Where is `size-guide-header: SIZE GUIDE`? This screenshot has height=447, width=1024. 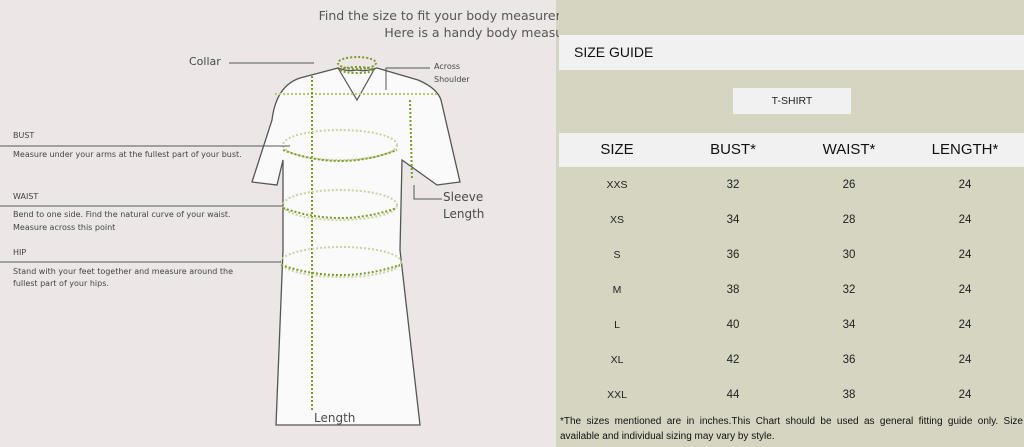 size-guide-header: SIZE GUIDE is located at coordinates (791, 52).